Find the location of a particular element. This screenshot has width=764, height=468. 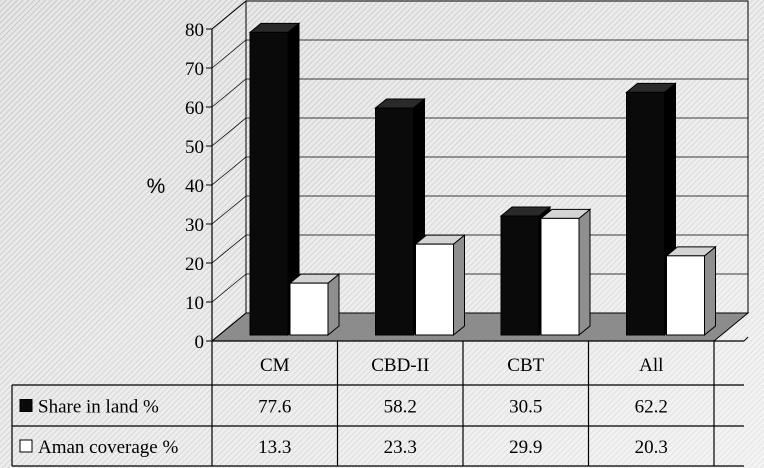

y-tick-label: 20 is located at coordinates (194, 264).